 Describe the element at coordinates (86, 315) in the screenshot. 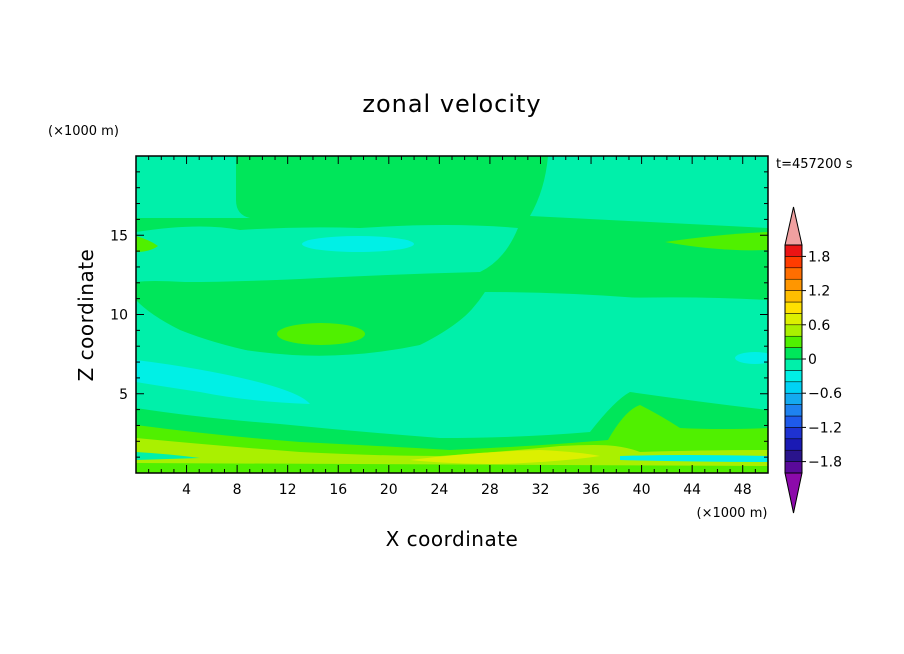

I see `y-axis-label: Z coordinate` at that location.